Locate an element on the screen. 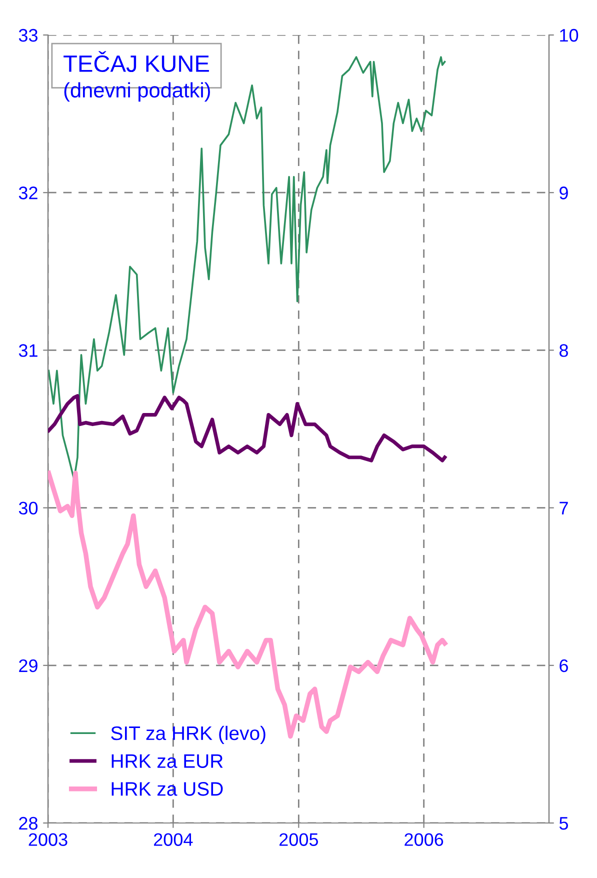 The width and height of the screenshot is (597, 878). y2-tick-label: 8 is located at coordinates (564, 350).